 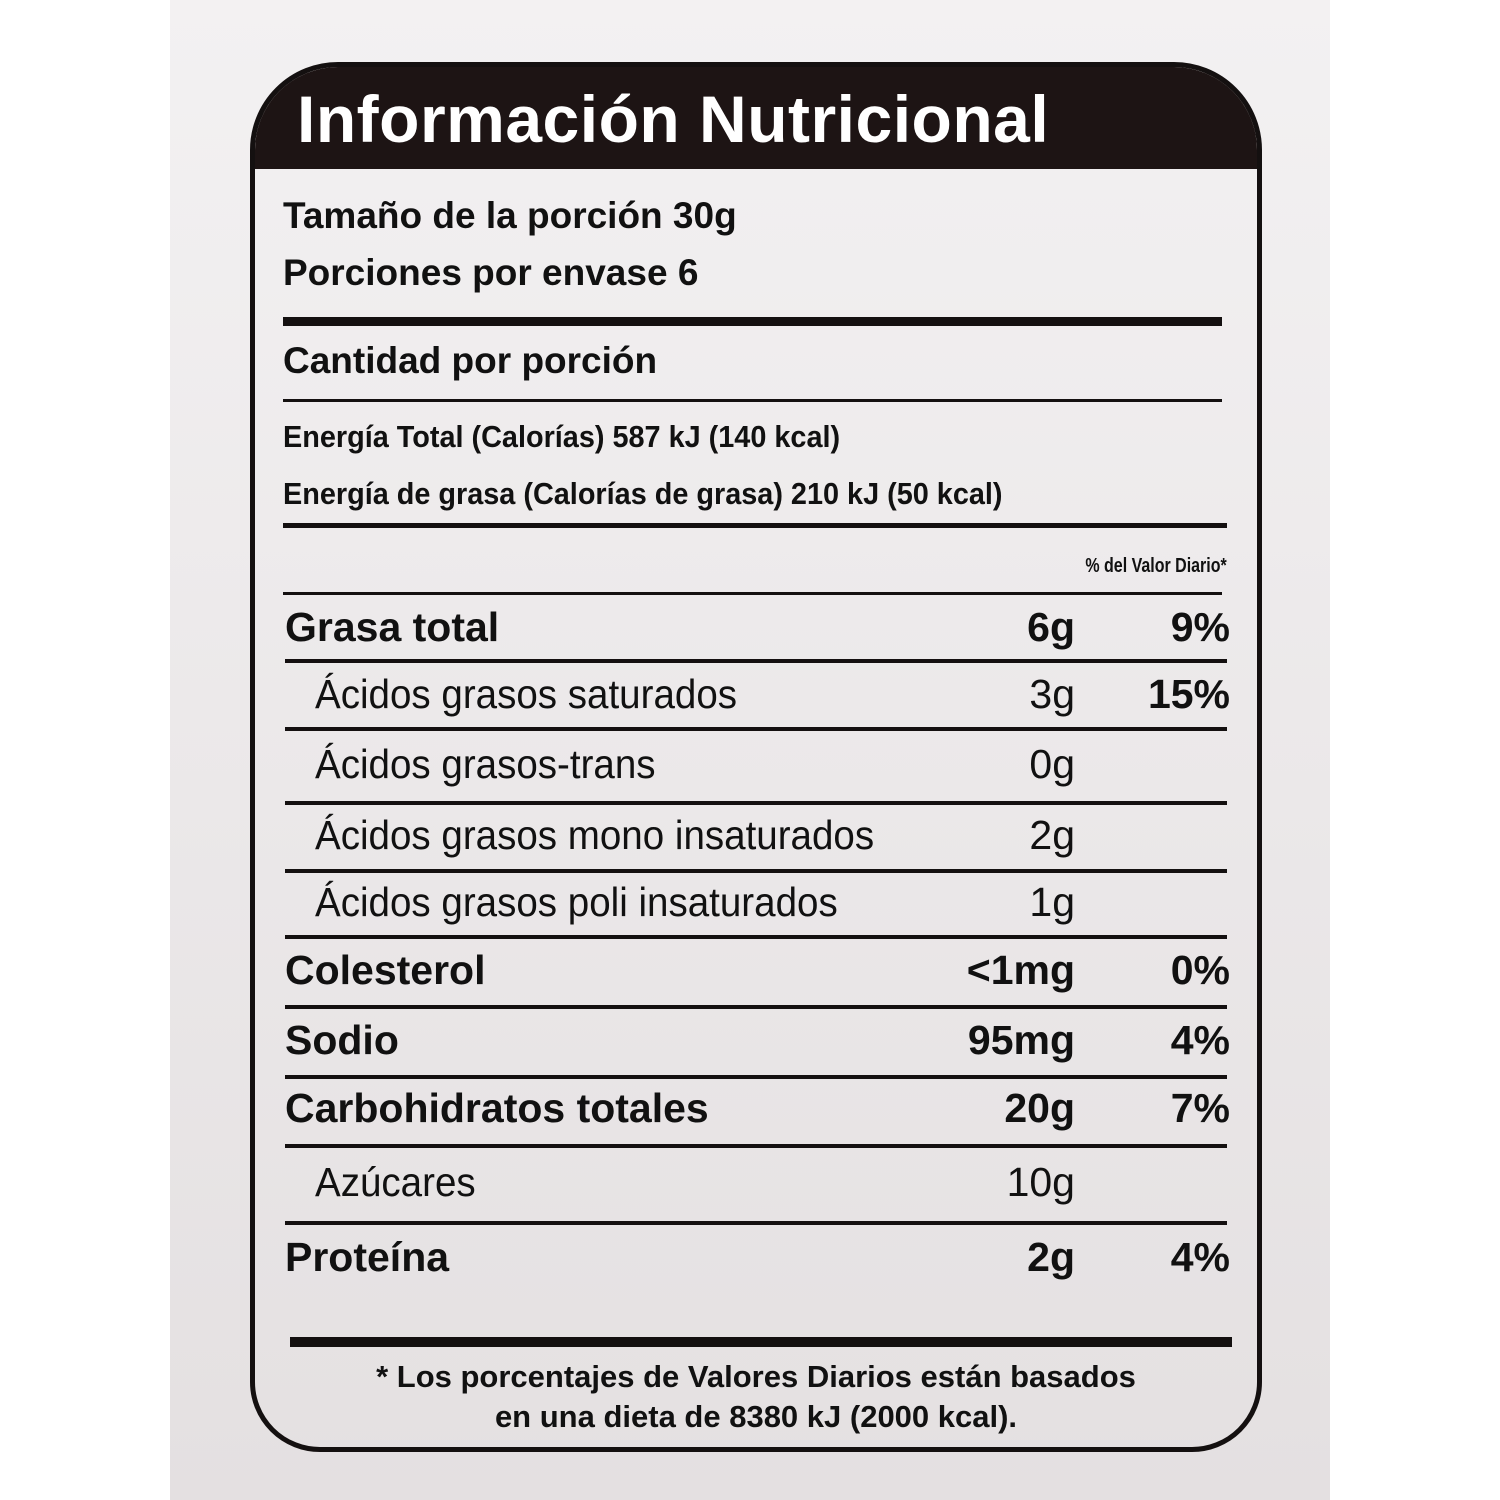 What do you see at coordinates (392, 627) in the screenshot?
I see `nutrient-name: Grasa total` at bounding box center [392, 627].